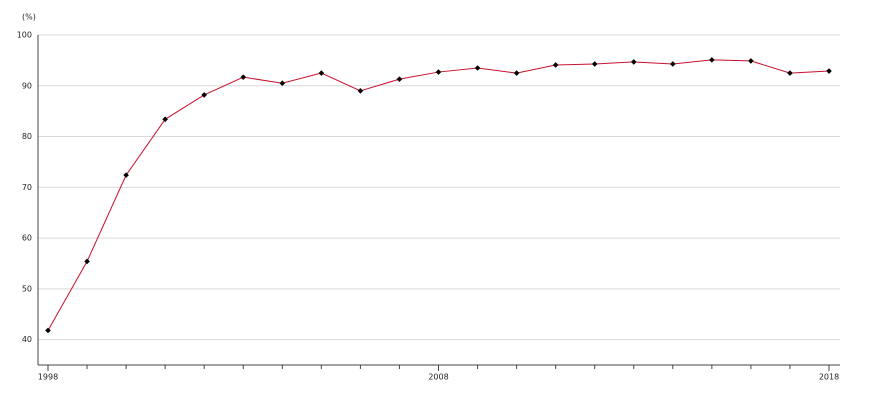 This screenshot has height=400, width=870. I want to click on x-tick-label: 2018, so click(829, 377).